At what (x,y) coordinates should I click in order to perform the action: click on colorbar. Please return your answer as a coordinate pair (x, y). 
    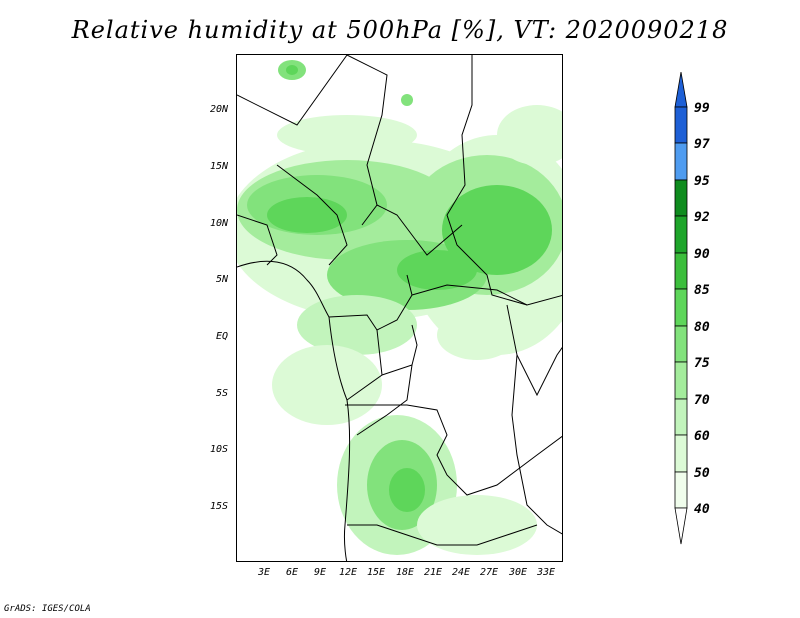
    Looking at the image, I should click on (681, 308).